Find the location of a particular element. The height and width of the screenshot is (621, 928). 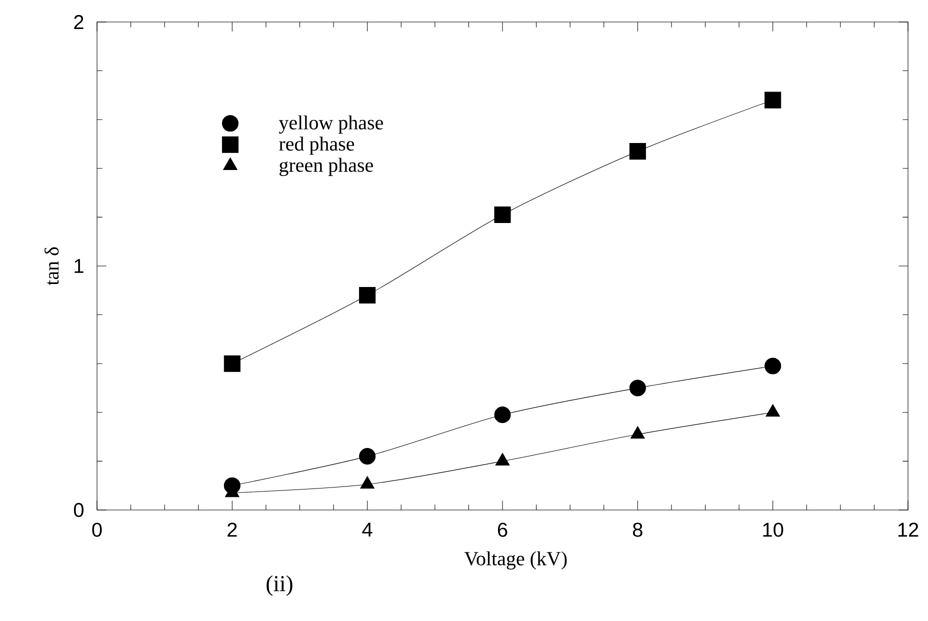

x-tick-label: 2 is located at coordinates (232, 529).